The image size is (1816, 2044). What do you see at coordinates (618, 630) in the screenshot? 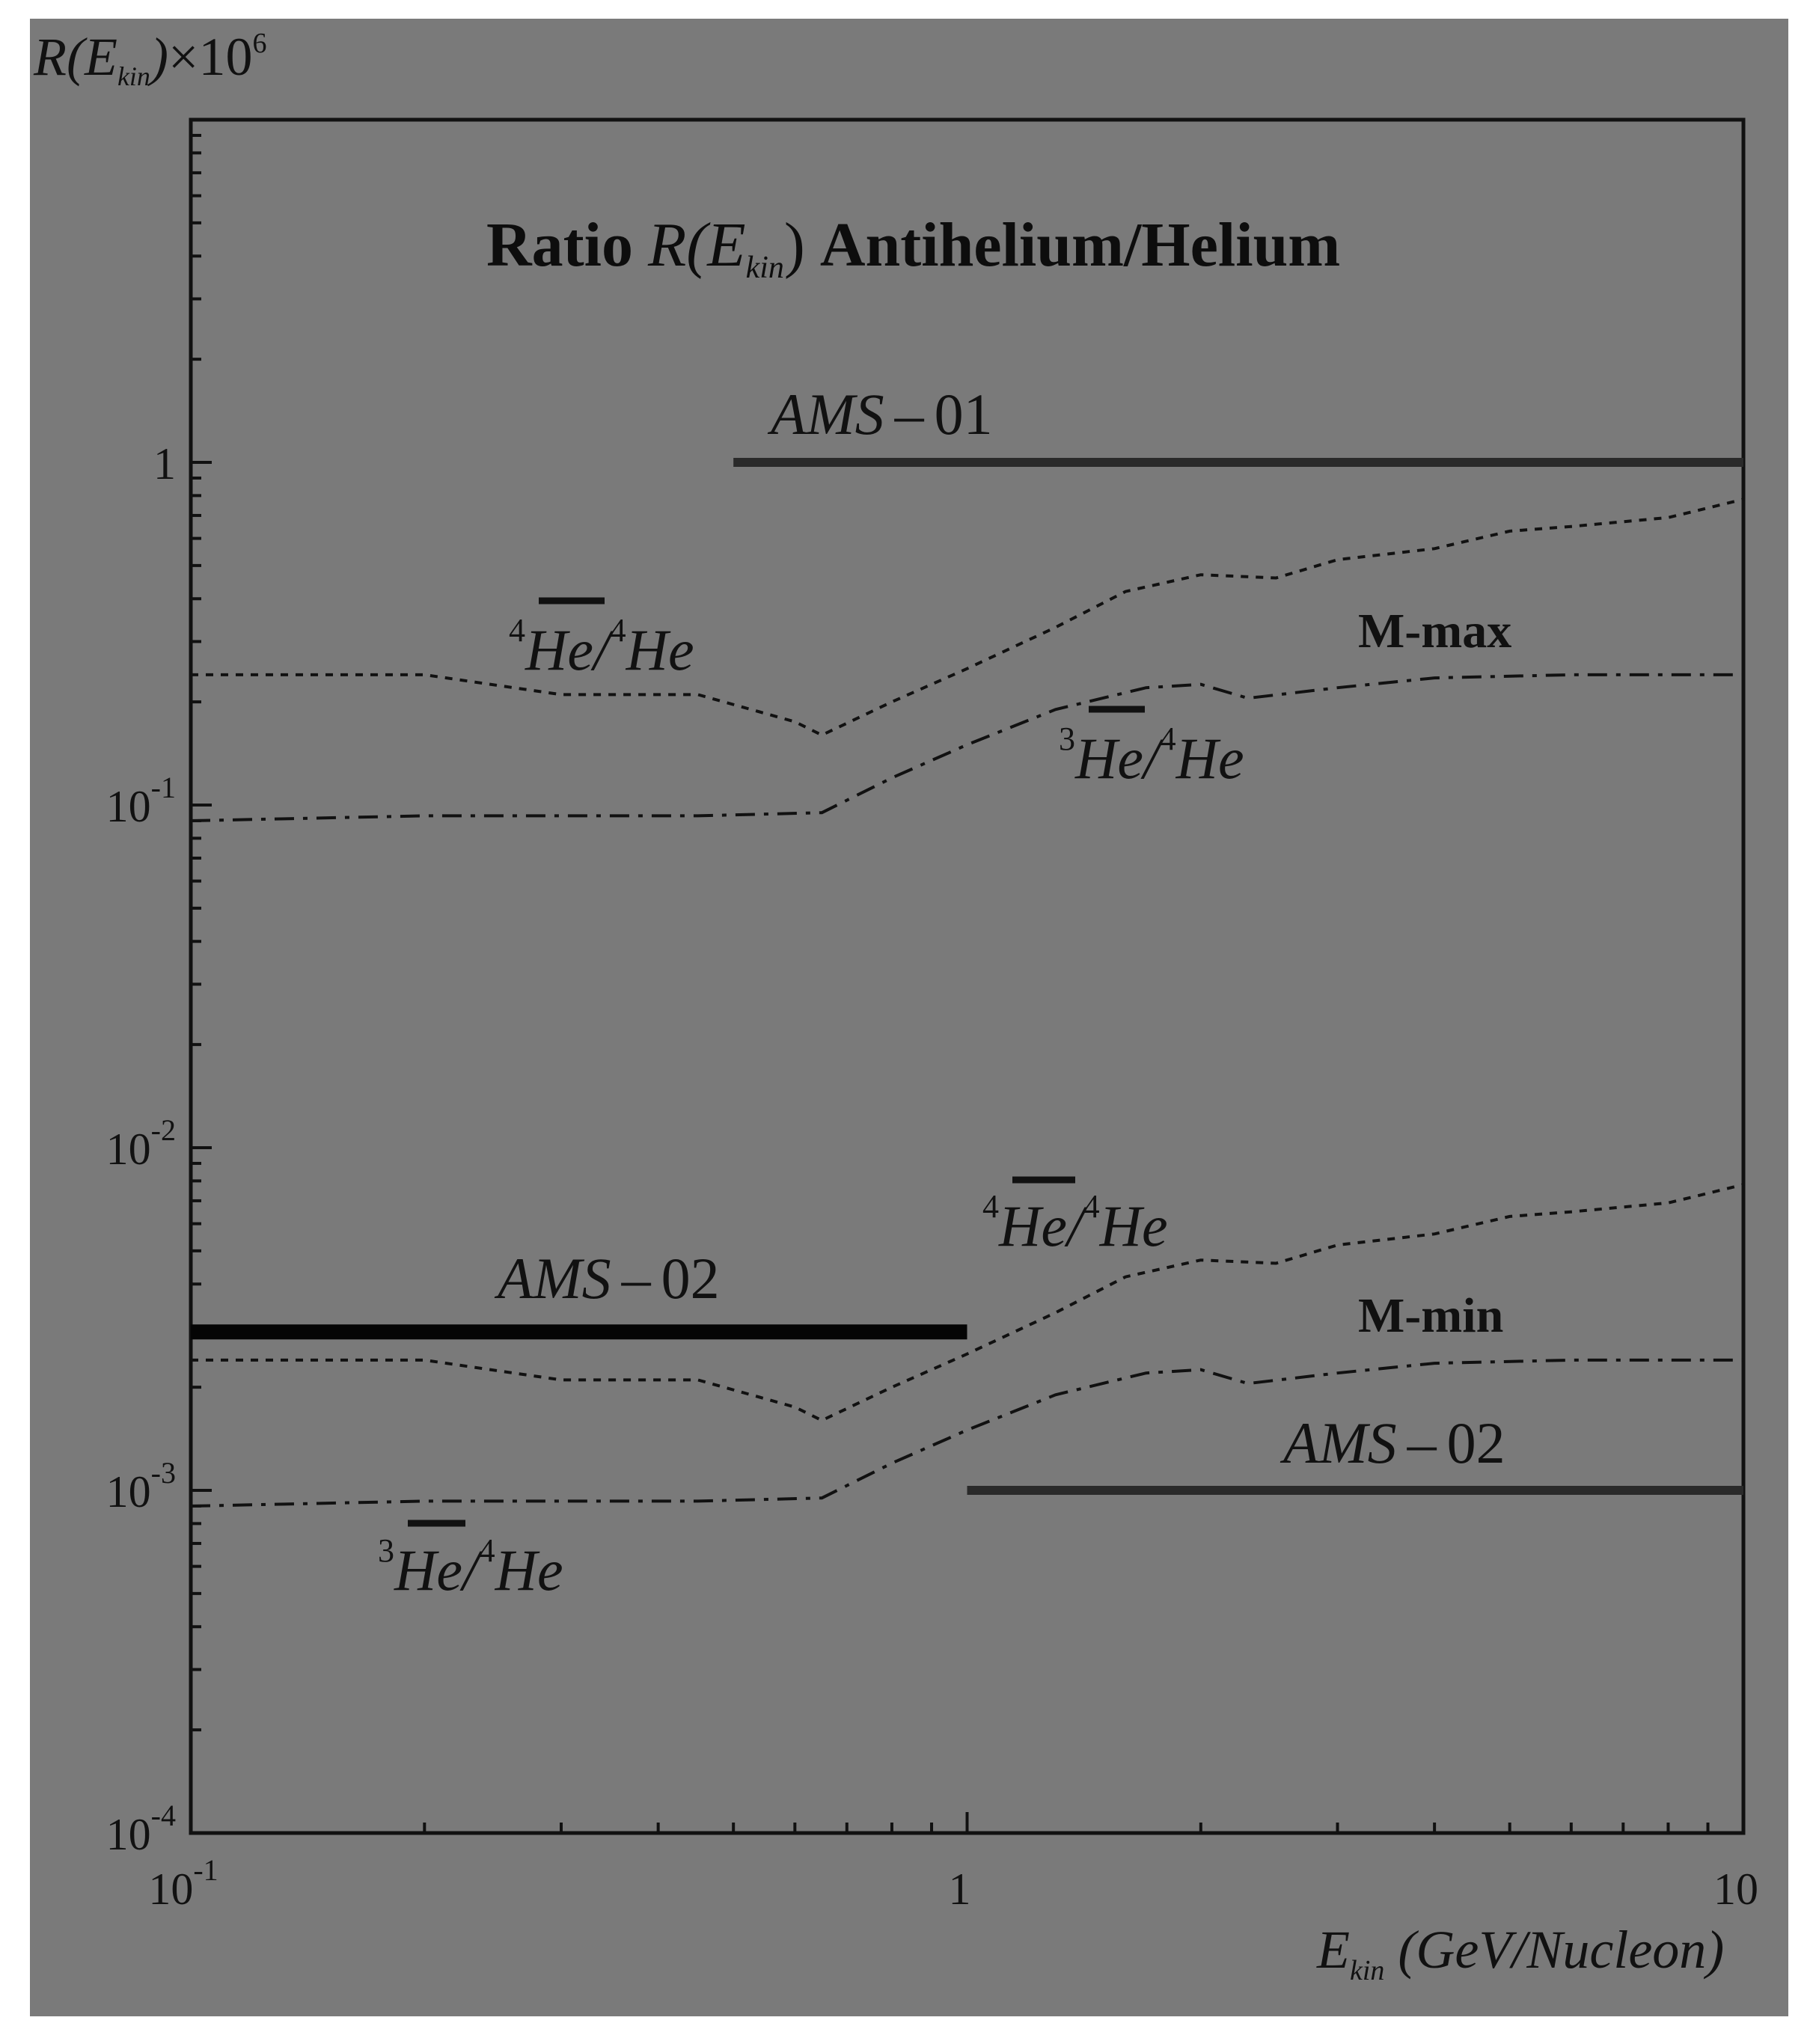
I see `he4-top-pre2: 4` at bounding box center [618, 630].